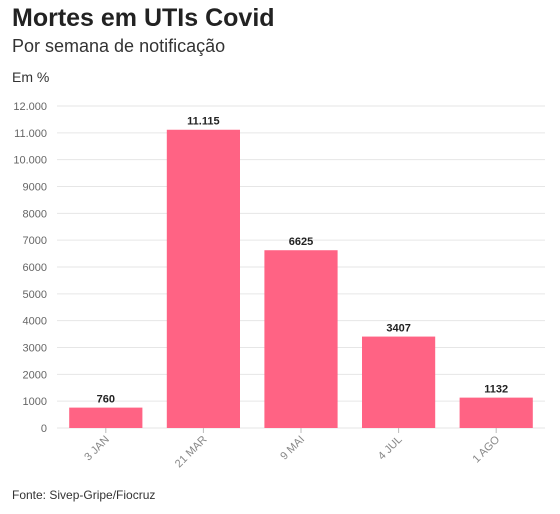 This screenshot has width=560, height=514. What do you see at coordinates (119, 46) in the screenshot?
I see `chart-subtitle: Por semana de notificação` at bounding box center [119, 46].